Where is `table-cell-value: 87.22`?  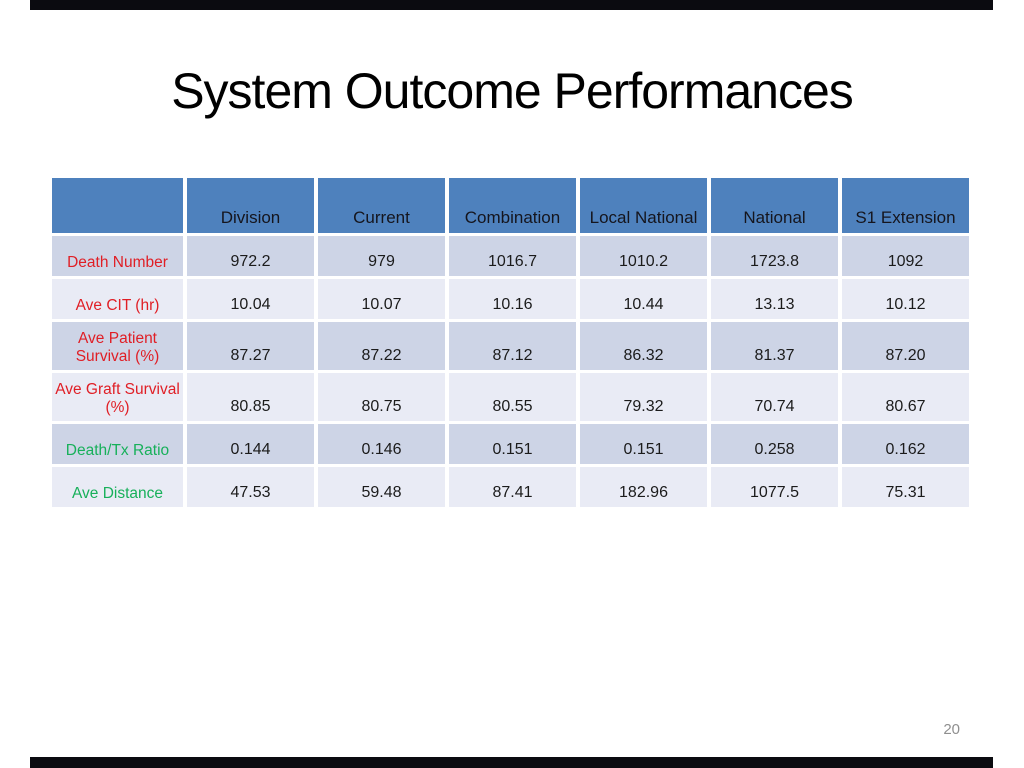 table-cell-value: 87.22 is located at coordinates (381, 346).